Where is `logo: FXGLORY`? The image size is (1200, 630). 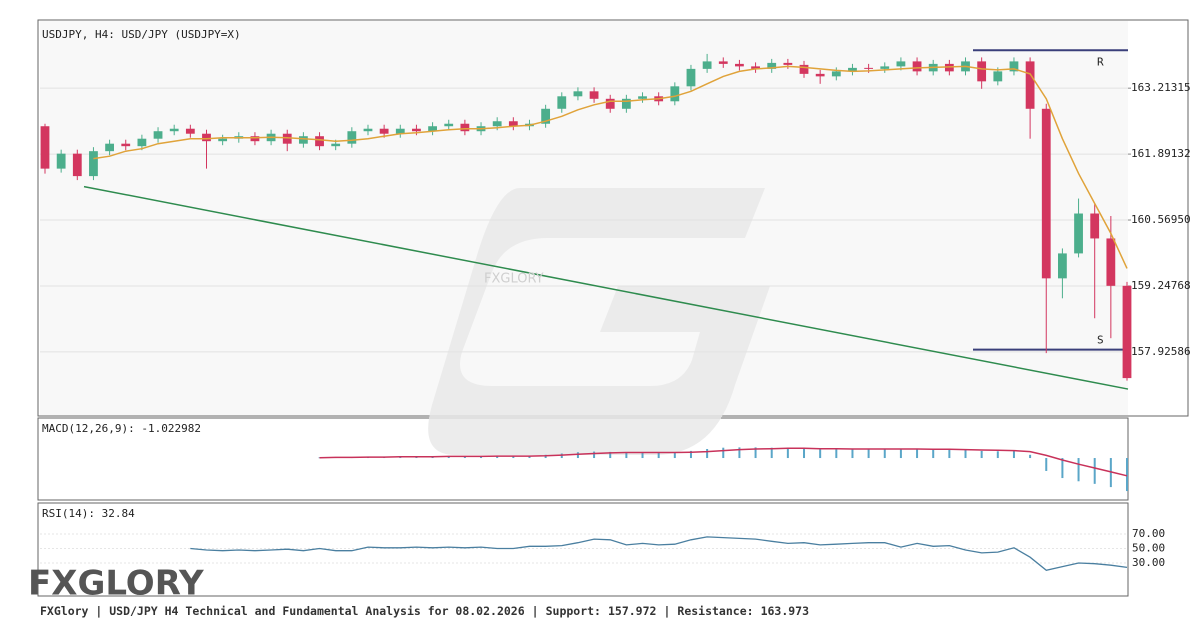 logo: FXGLORY is located at coordinates (116, 584).